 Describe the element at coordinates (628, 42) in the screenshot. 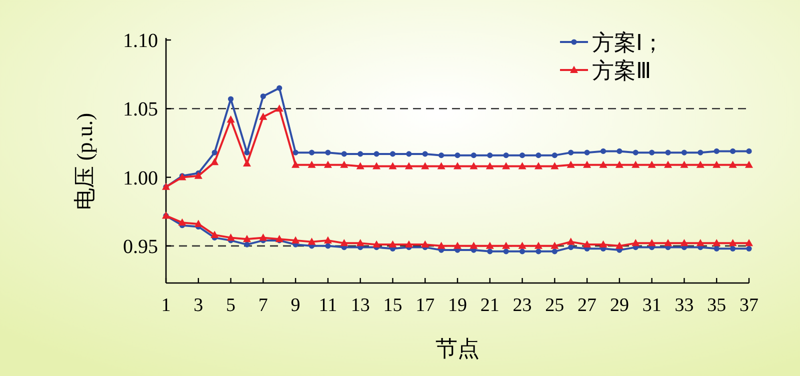

I see `legend-label: 方案Ⅰ；` at that location.